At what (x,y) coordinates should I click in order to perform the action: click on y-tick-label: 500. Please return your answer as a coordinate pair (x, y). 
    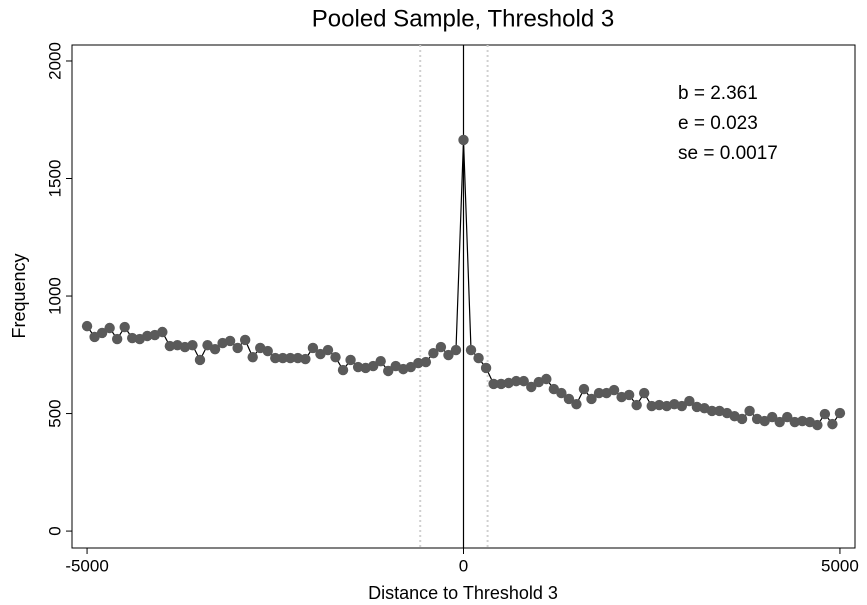
    Looking at the image, I should click on (54, 413).